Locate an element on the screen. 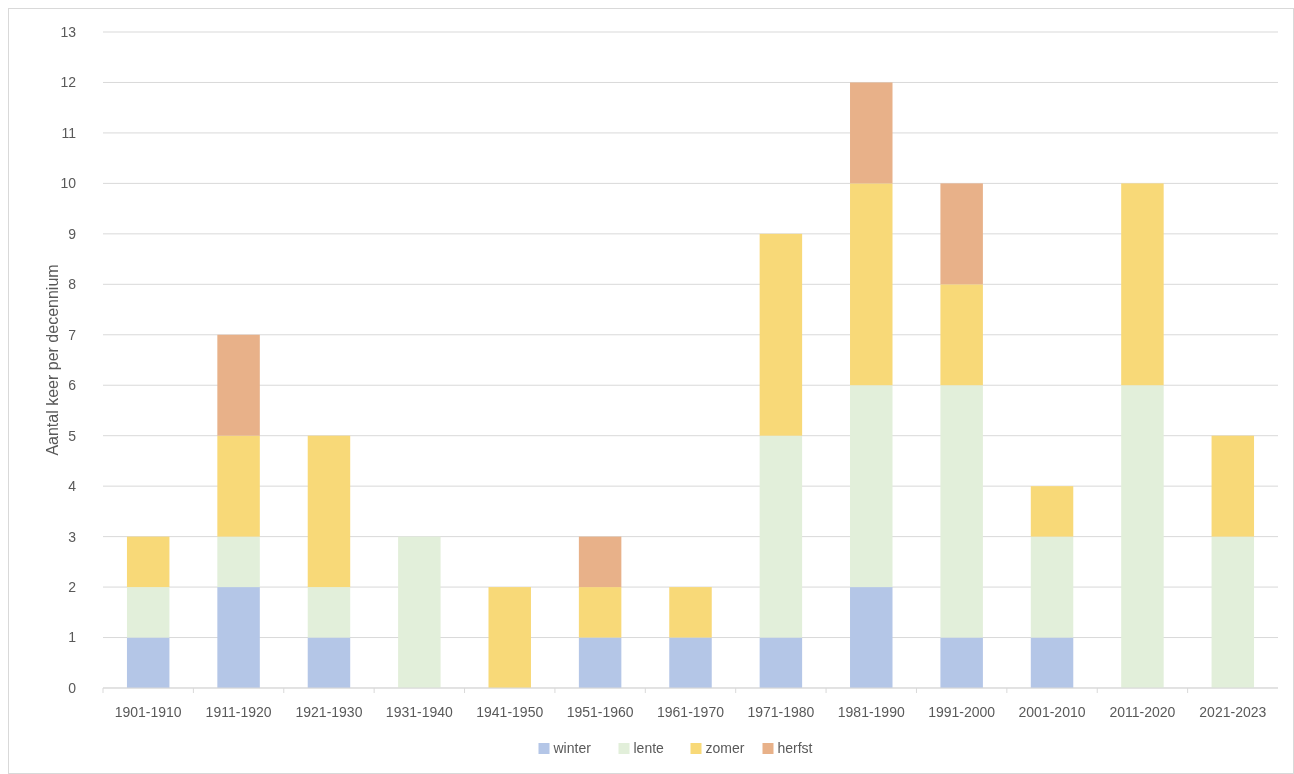  y-tick-label: 9 is located at coordinates (72, 233).